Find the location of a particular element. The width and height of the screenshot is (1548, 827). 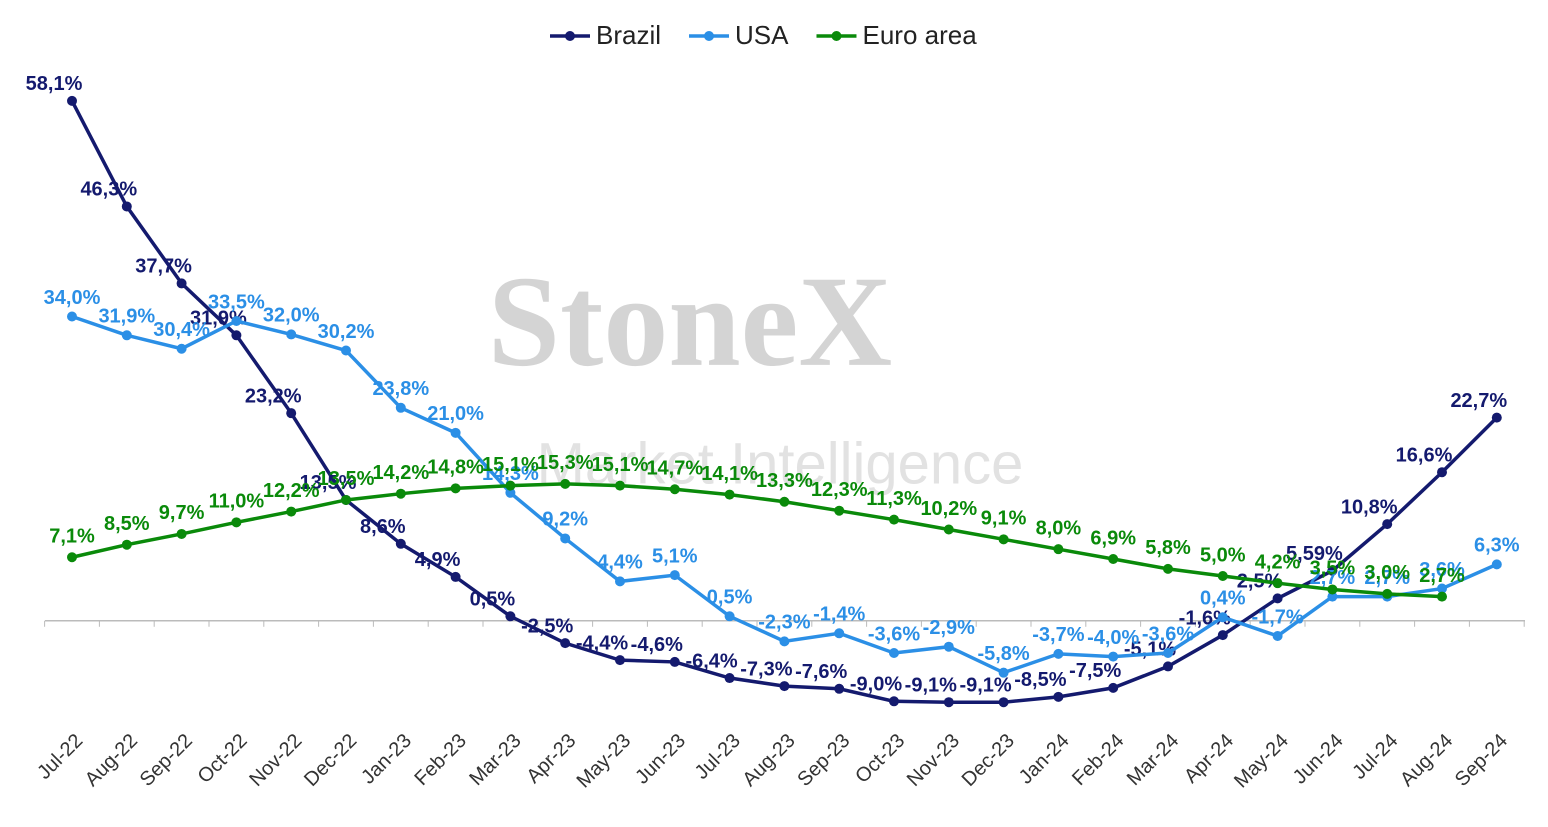

data-label: 33,5% is located at coordinates (236, 302).